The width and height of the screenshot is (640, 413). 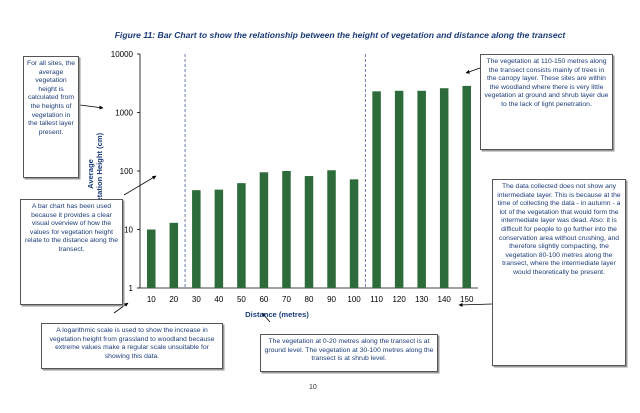 I want to click on y-axis-title-line-1: Average, so click(x=90, y=174).